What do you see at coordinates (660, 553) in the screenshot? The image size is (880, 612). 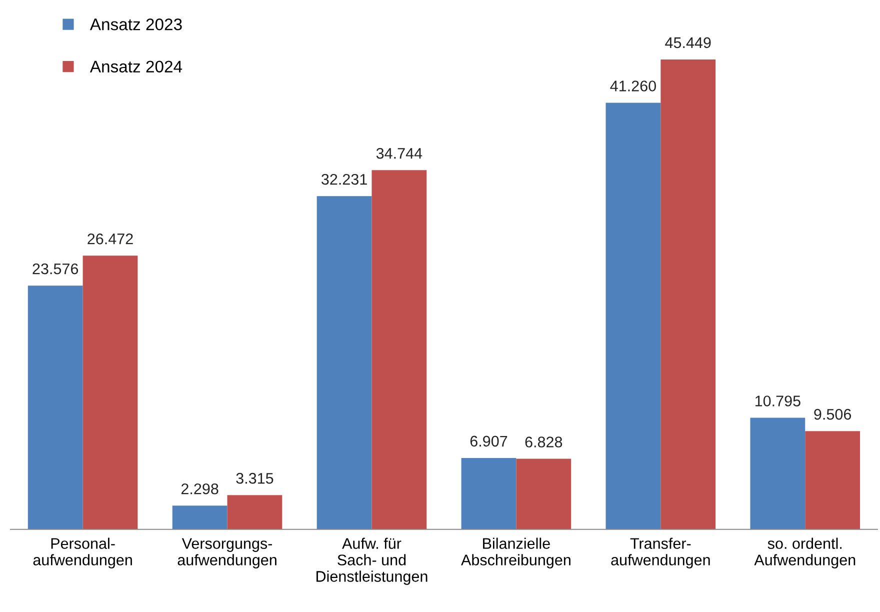 I see `x-tick-label: Transfer- aufwendungen` at bounding box center [660, 553].